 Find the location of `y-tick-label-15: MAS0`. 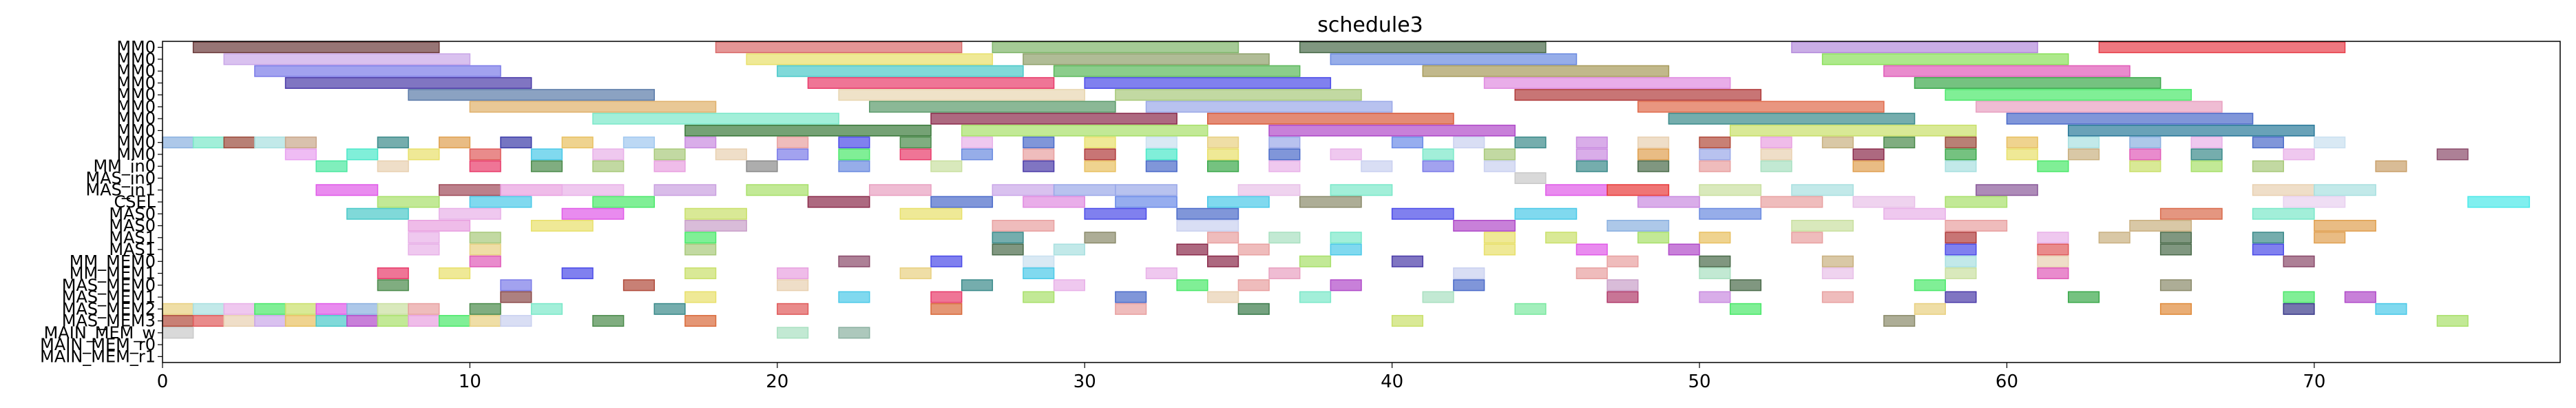

y-tick-label-15: MAS0 is located at coordinates (132, 226).